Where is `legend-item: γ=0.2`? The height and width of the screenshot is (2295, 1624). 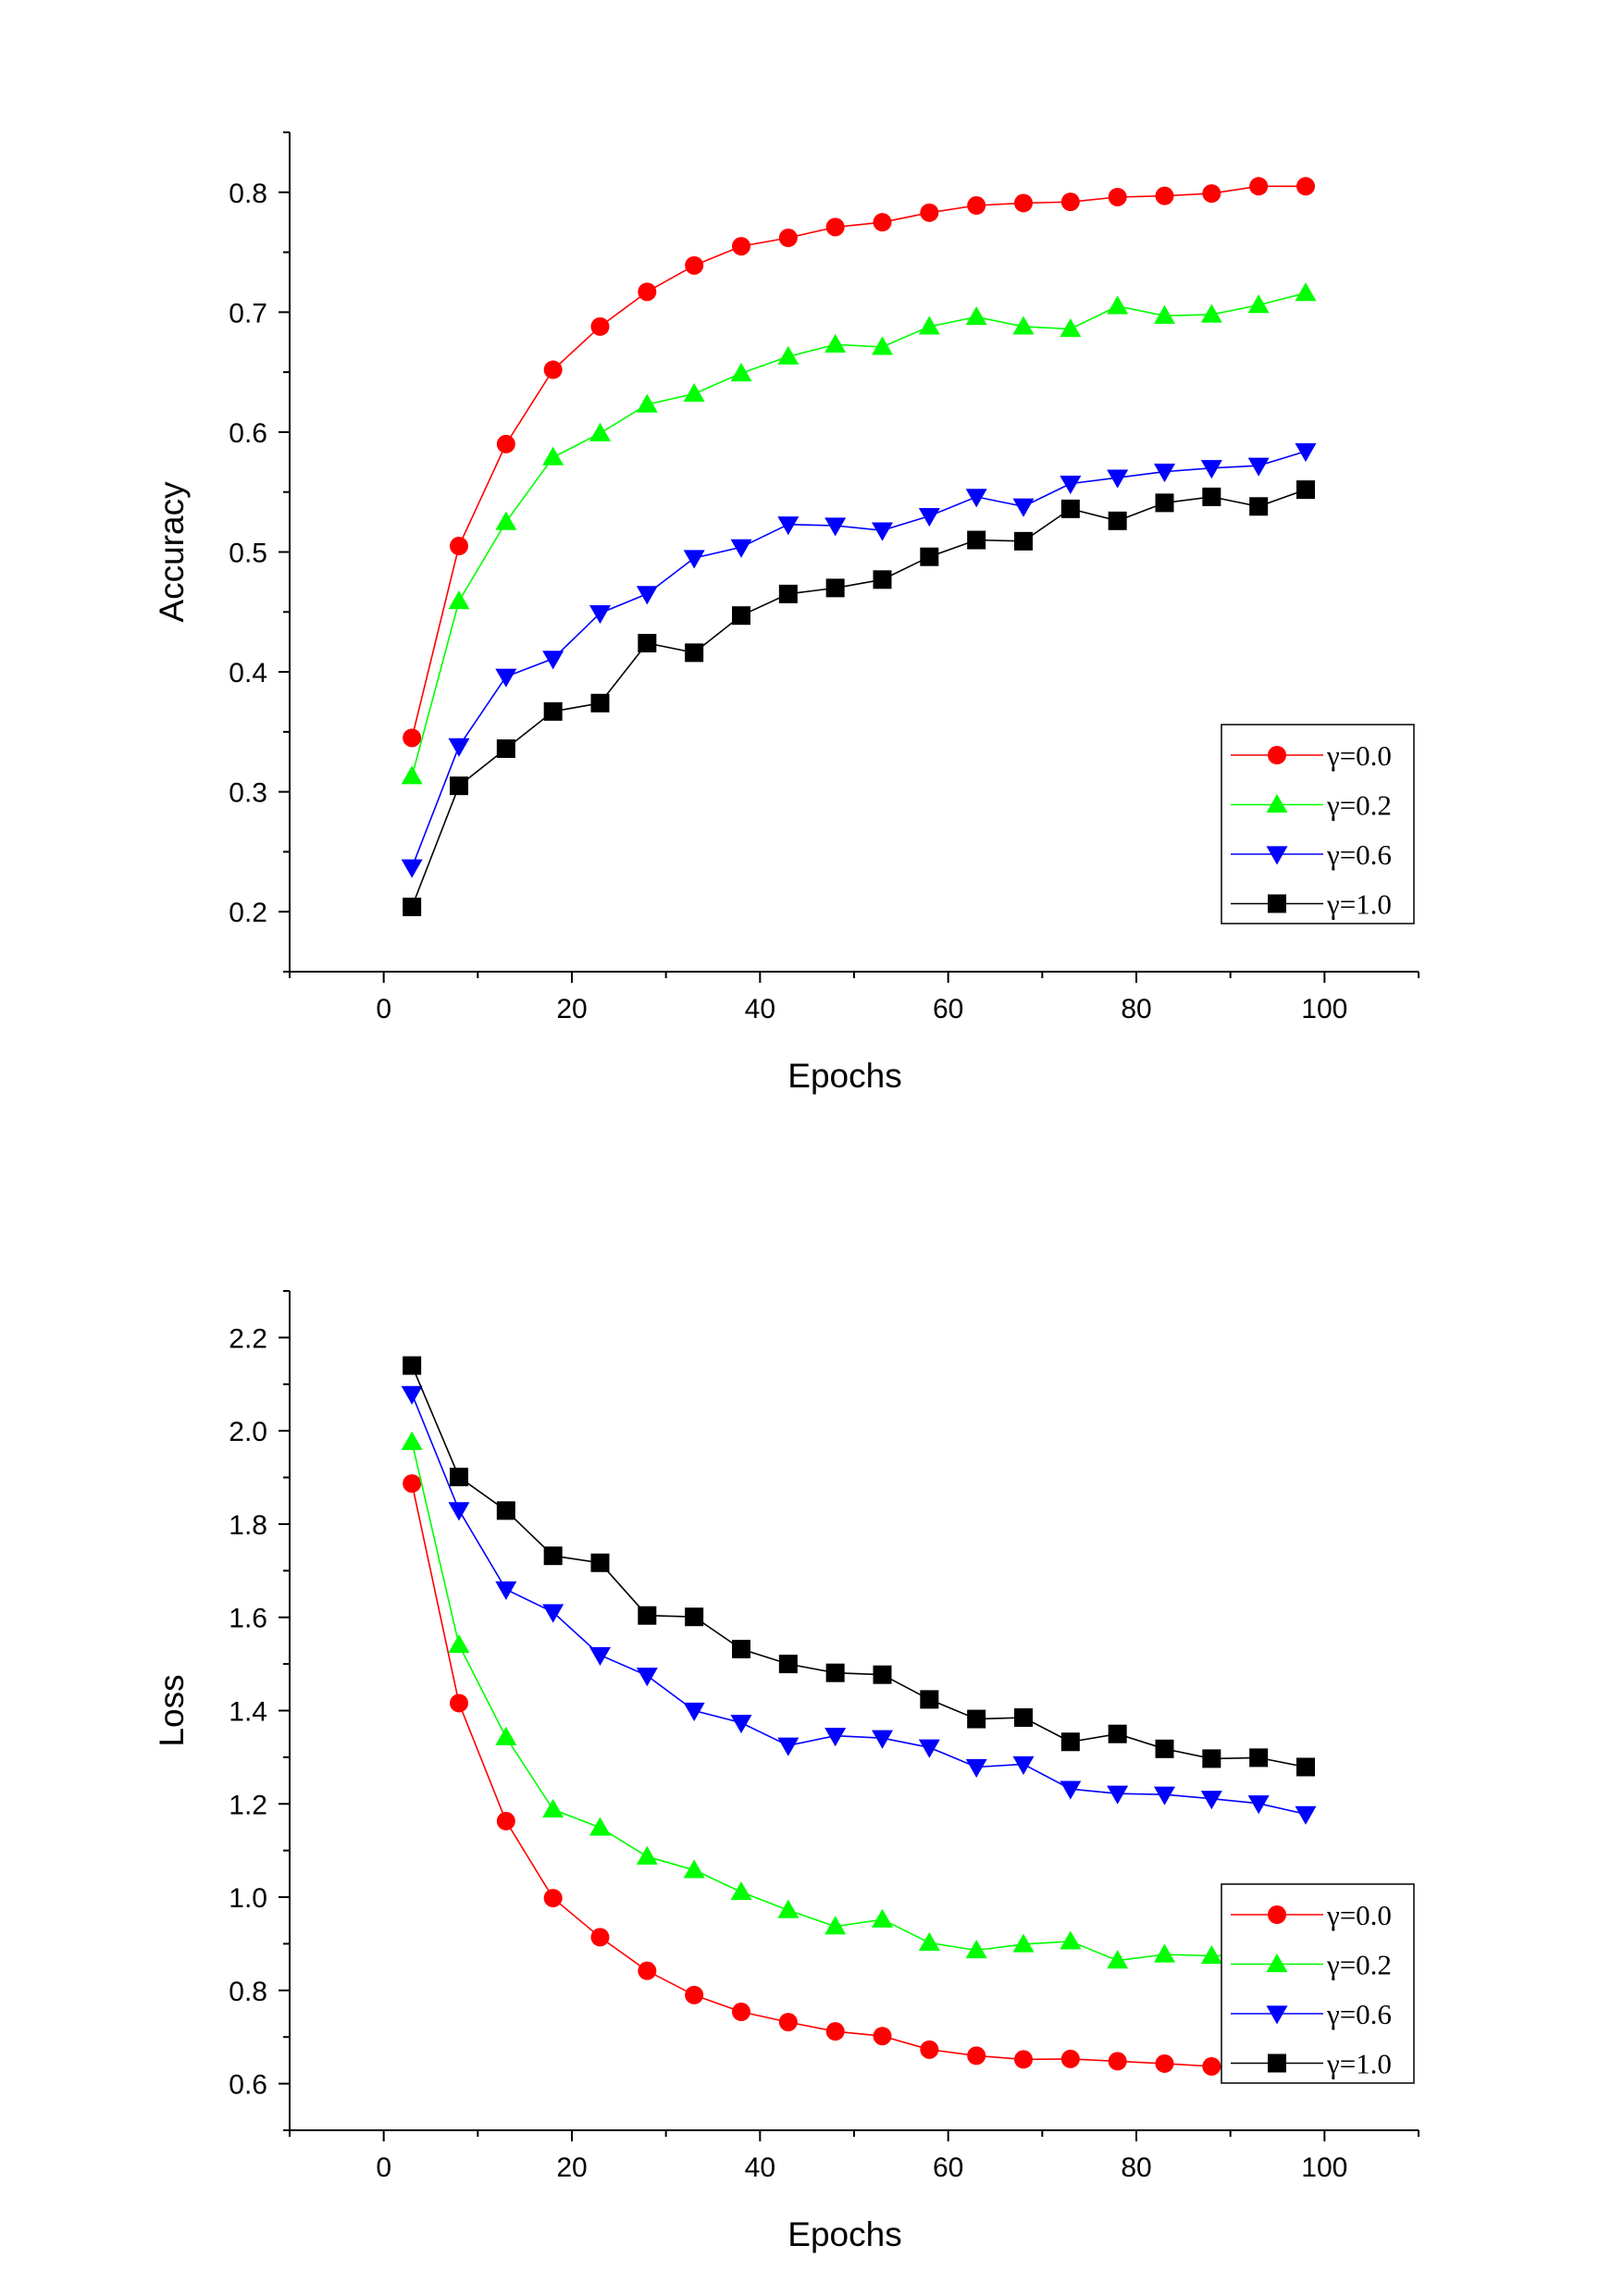 legend-item: γ=0.2 is located at coordinates (1311, 806).